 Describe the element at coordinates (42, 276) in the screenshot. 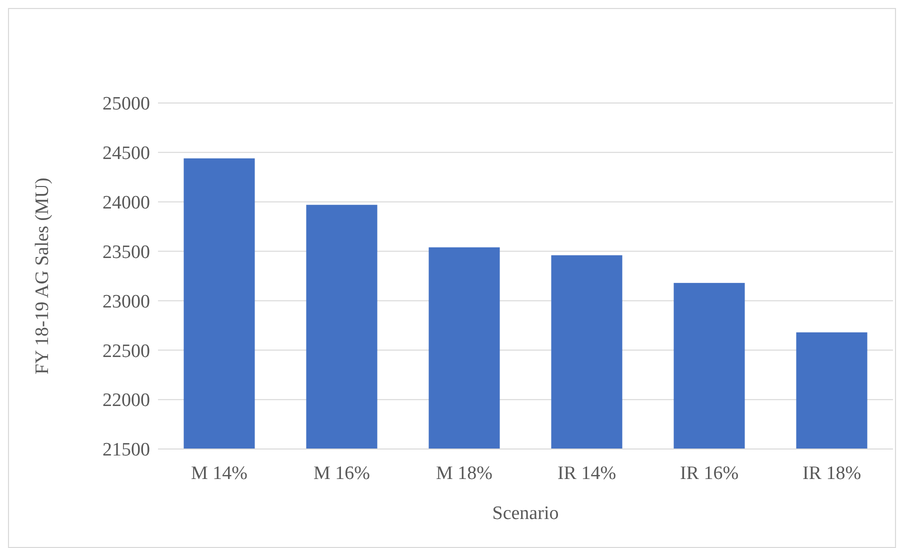

I see `y-axis-title: FY 18-19 AG Sales (MU)` at that location.